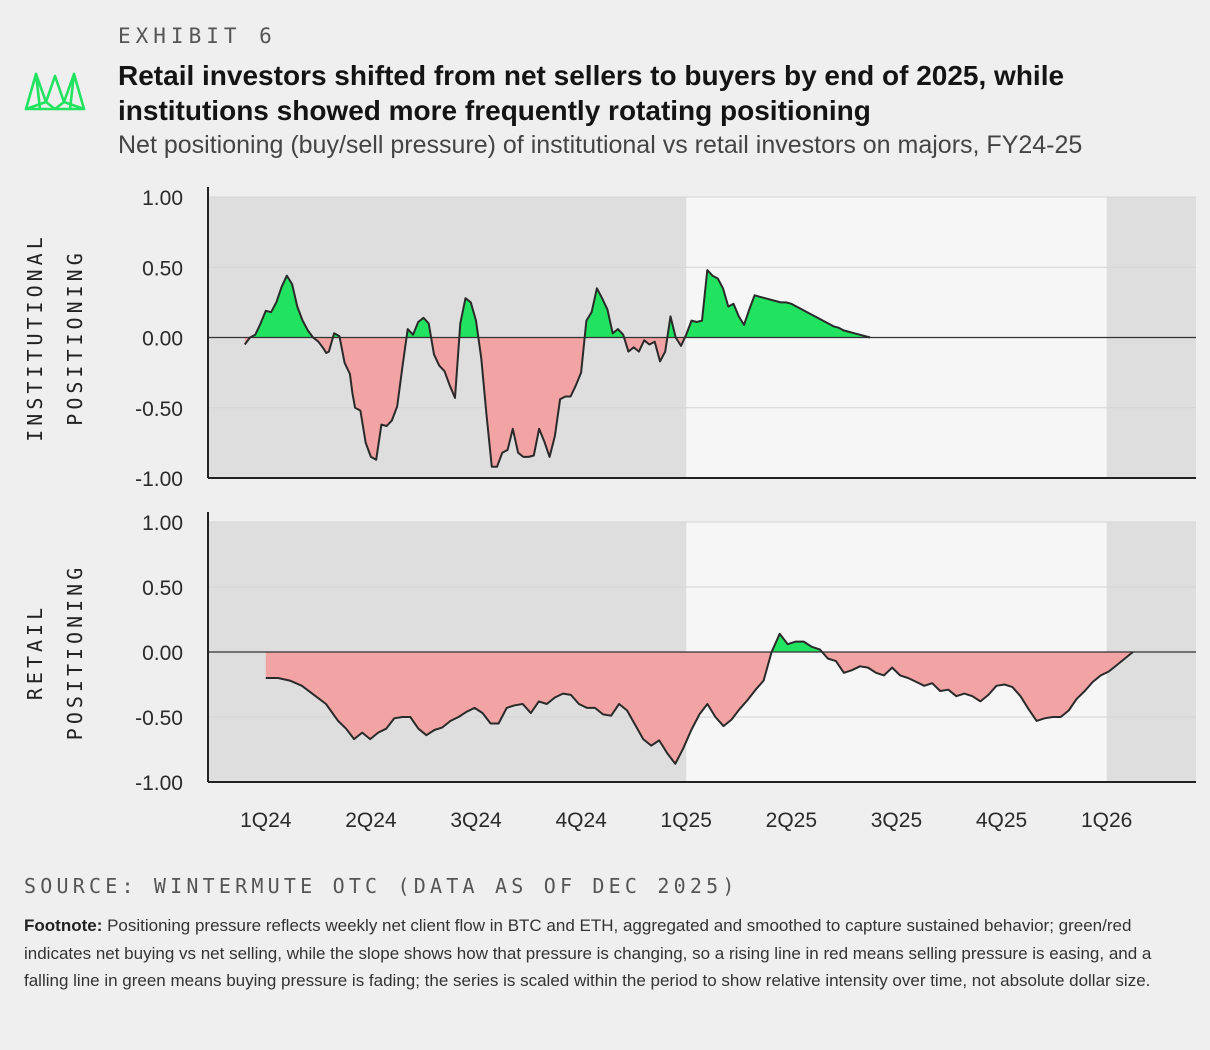 The width and height of the screenshot is (1210, 1050). What do you see at coordinates (791, 820) in the screenshot?
I see `x-tick-label: 2Q25` at bounding box center [791, 820].